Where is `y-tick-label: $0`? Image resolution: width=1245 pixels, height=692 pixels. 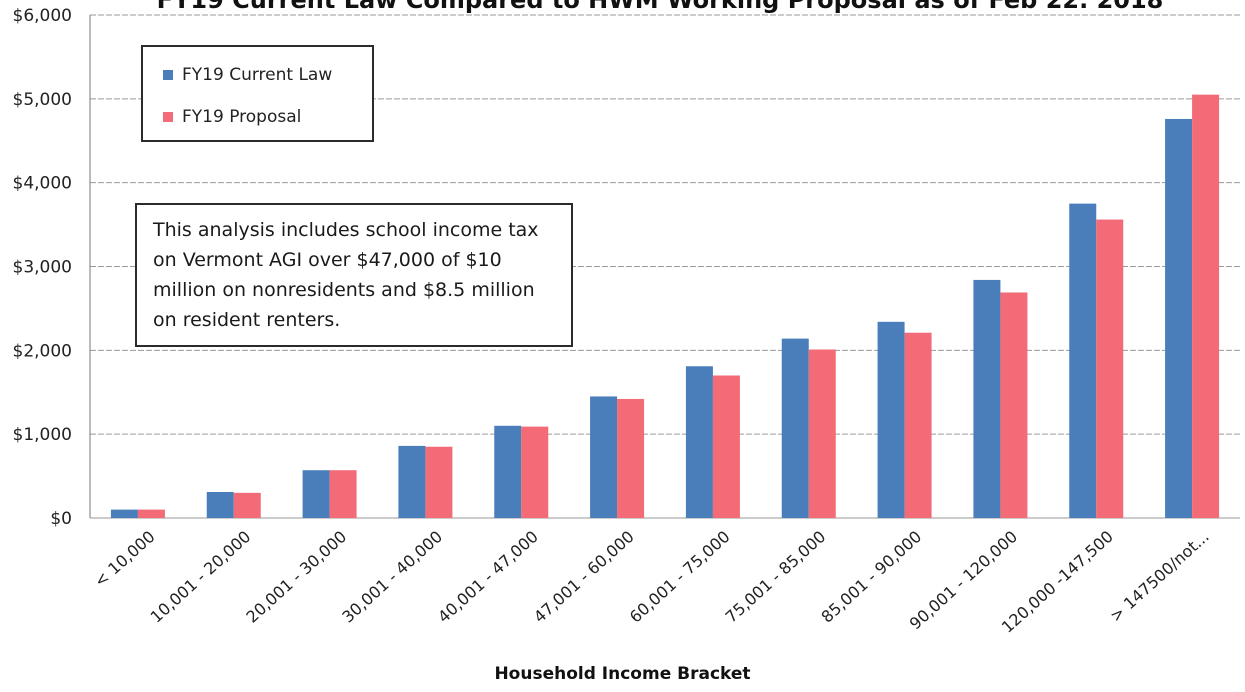
y-tick-label: $0 is located at coordinates (61, 519).